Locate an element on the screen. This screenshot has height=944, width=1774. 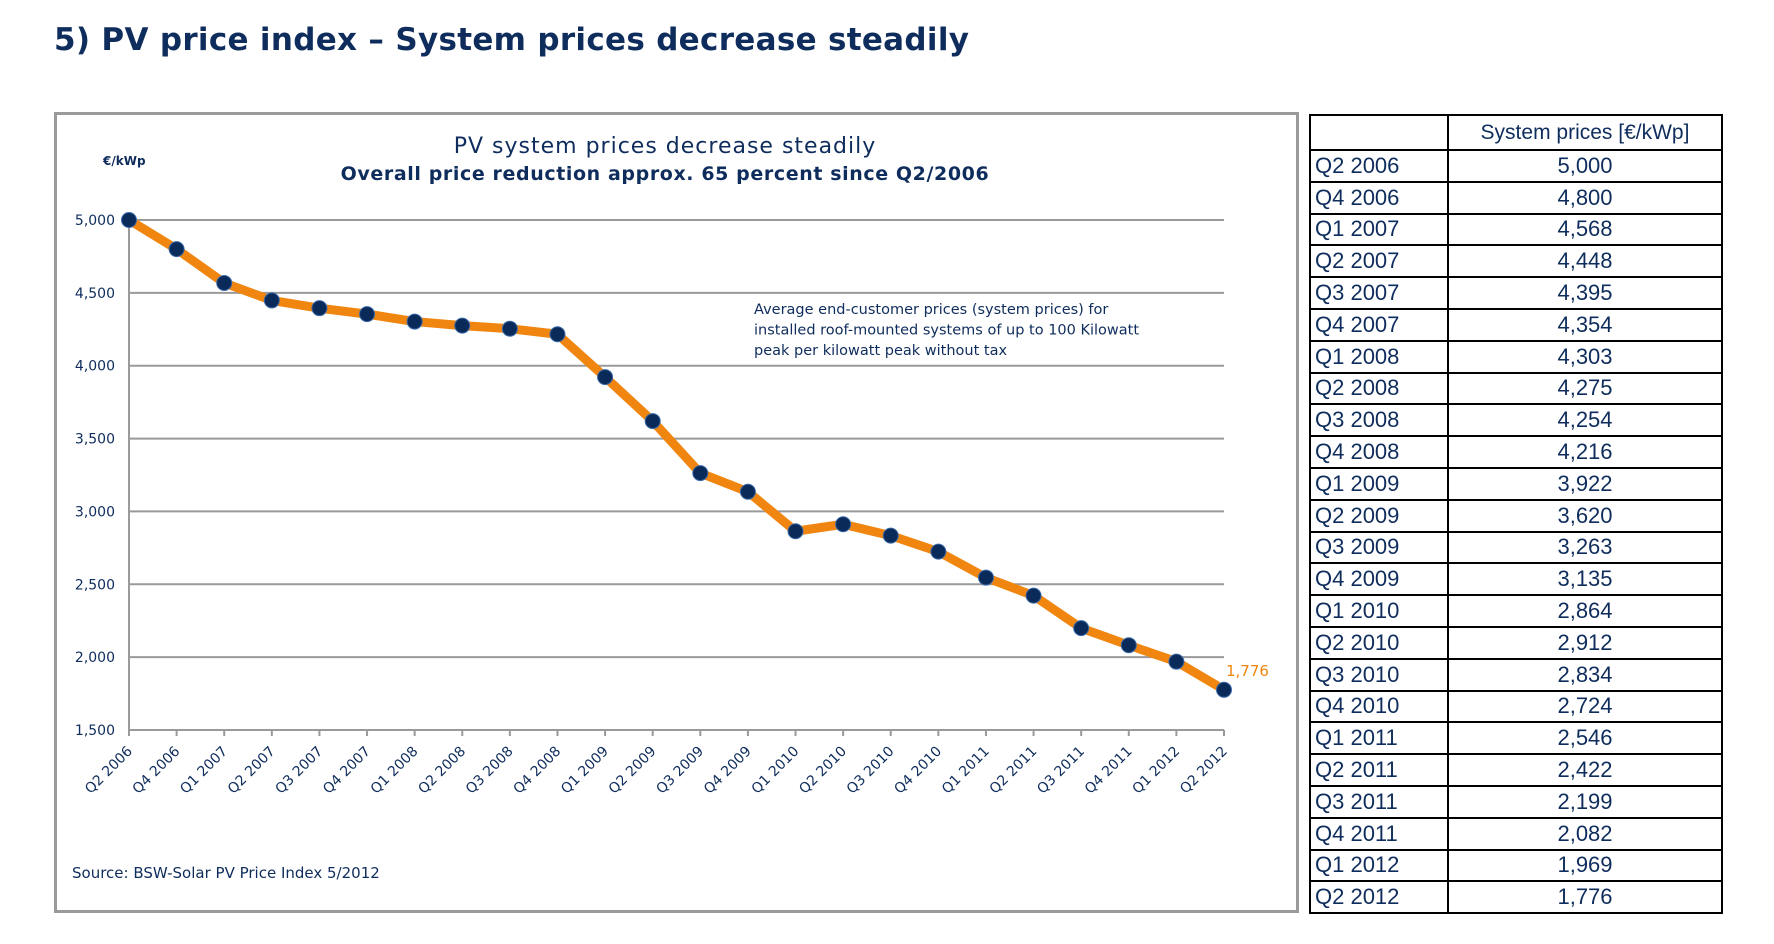
x-tick-label: Q4 2011 is located at coordinates (1109, 771).